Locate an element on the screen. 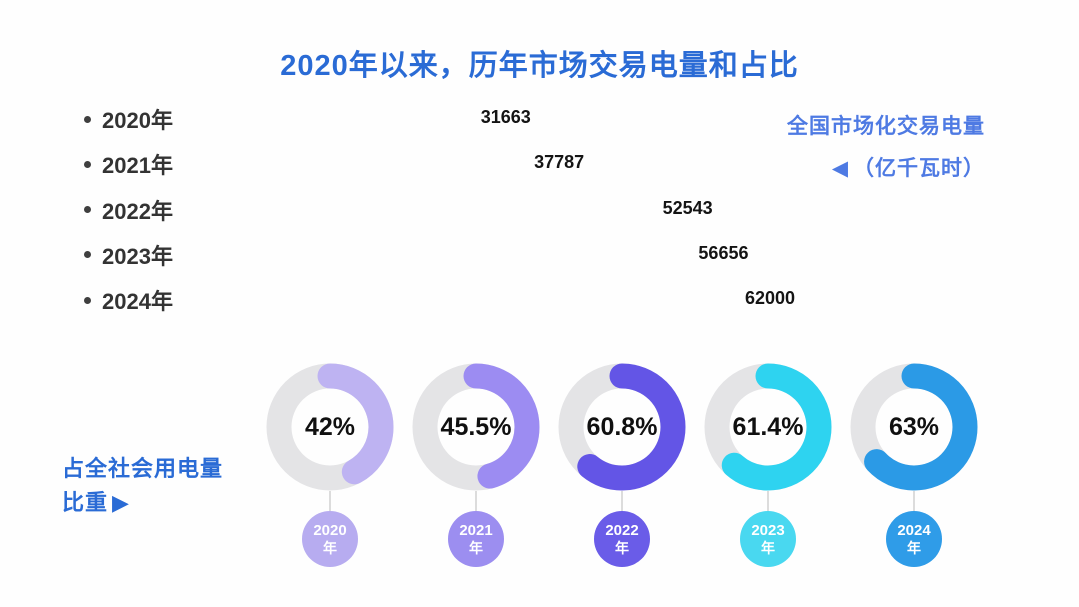 Image resolution: width=1079 pixels, height=607 pixels. year-list-item: 2022年 is located at coordinates (128, 210).